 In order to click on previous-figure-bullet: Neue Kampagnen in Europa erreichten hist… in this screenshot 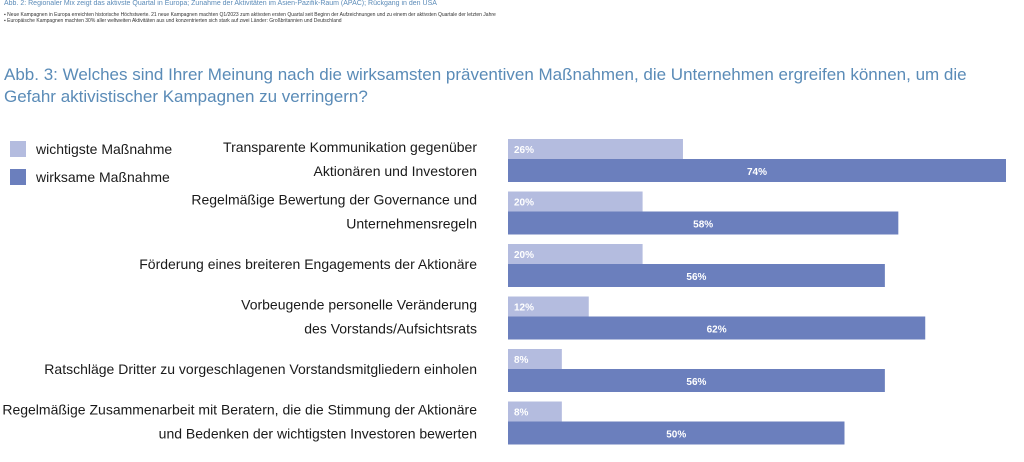, I will do `click(384, 15)`.